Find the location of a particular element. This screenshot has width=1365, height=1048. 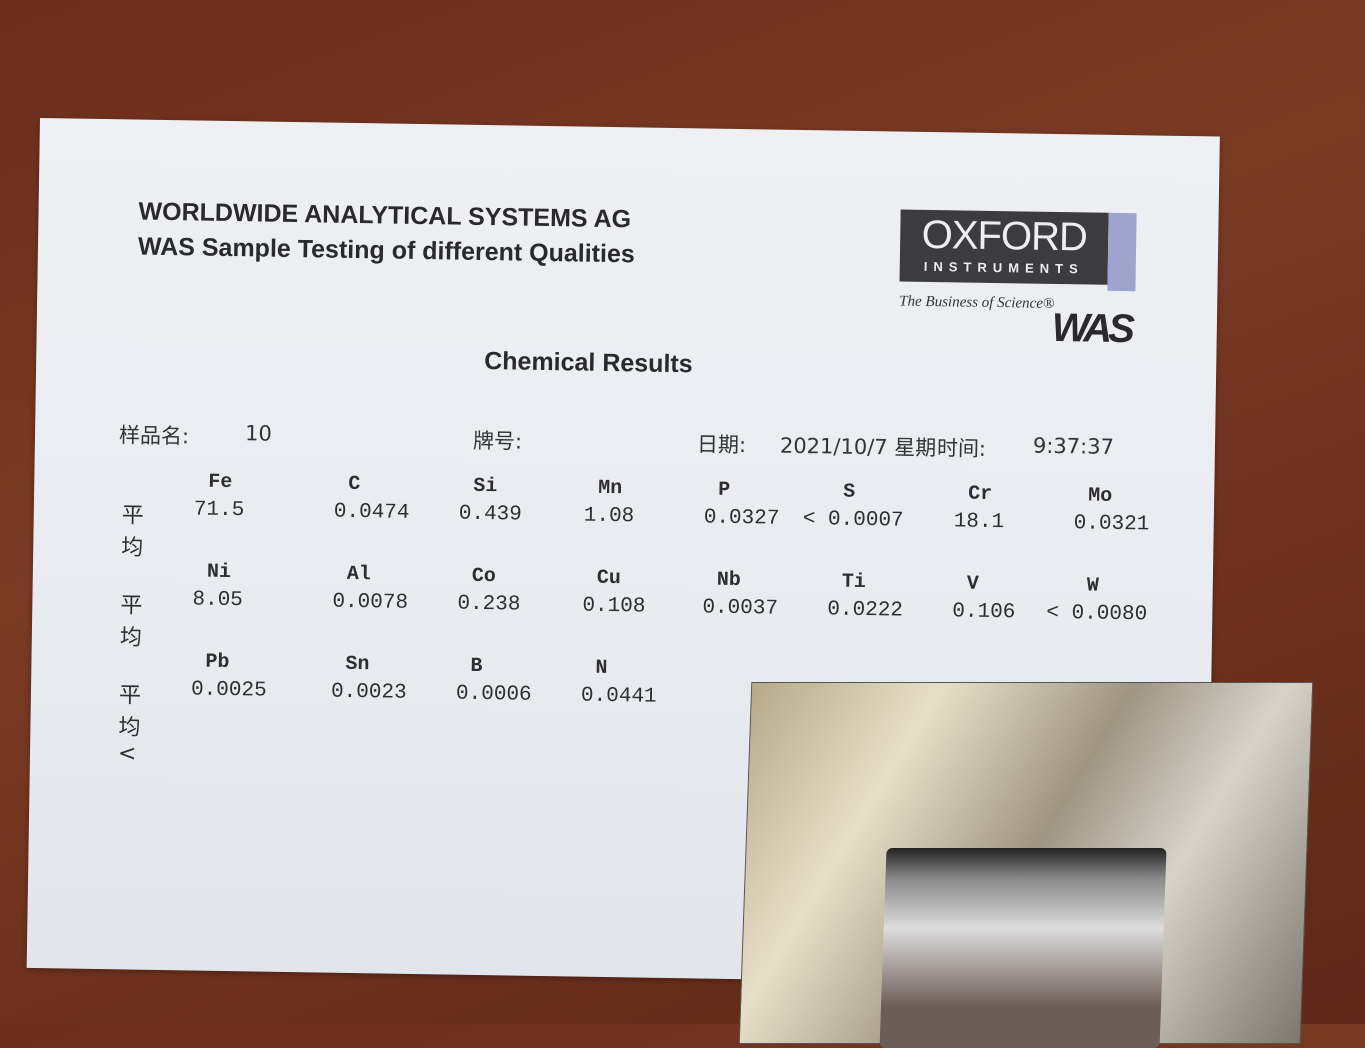

element-value: 0.0441 is located at coordinates (618, 696).